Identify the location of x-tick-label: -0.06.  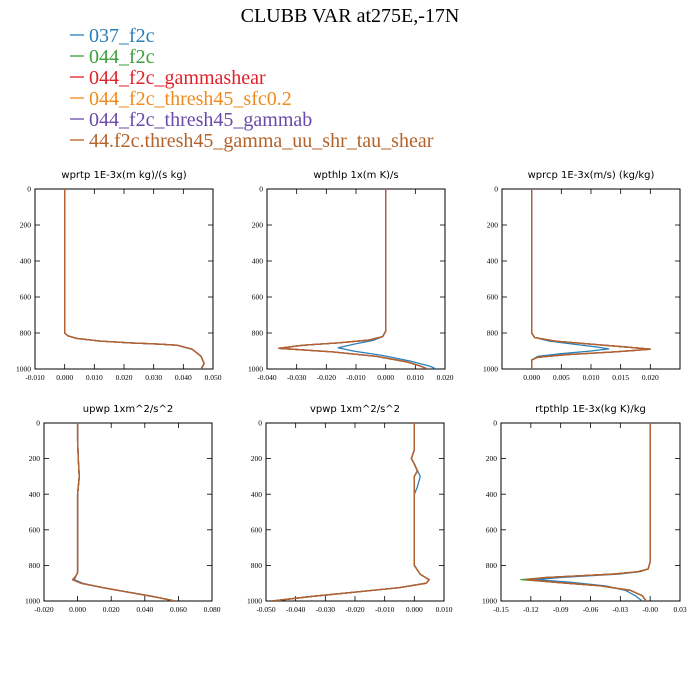
(591, 609).